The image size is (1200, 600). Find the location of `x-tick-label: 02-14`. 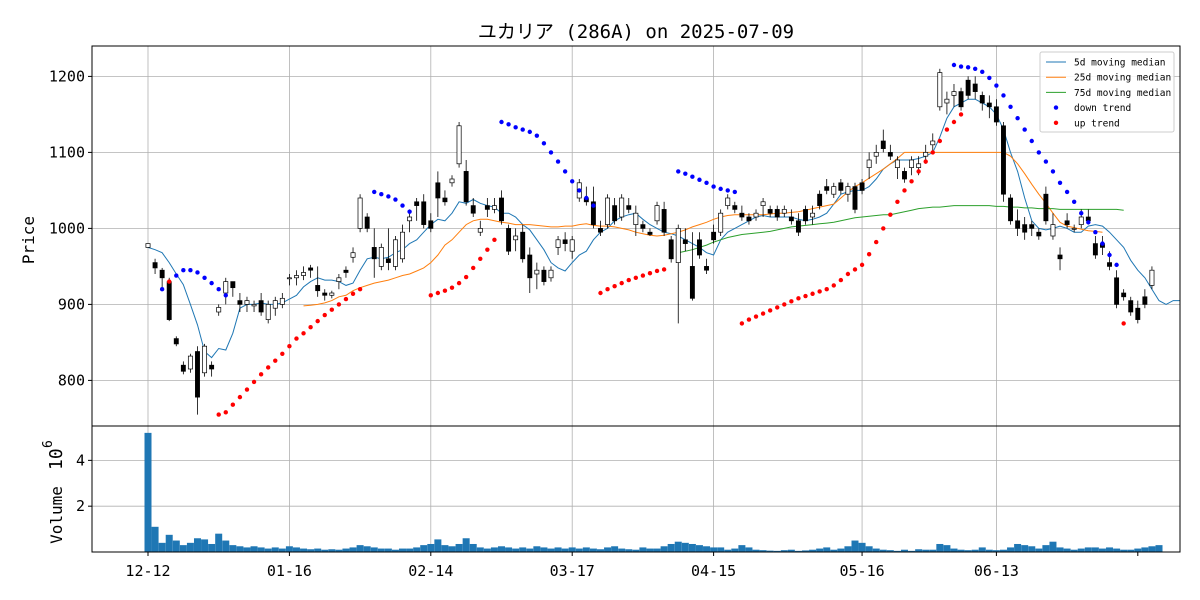

x-tick-label: 02-14 is located at coordinates (430, 571).